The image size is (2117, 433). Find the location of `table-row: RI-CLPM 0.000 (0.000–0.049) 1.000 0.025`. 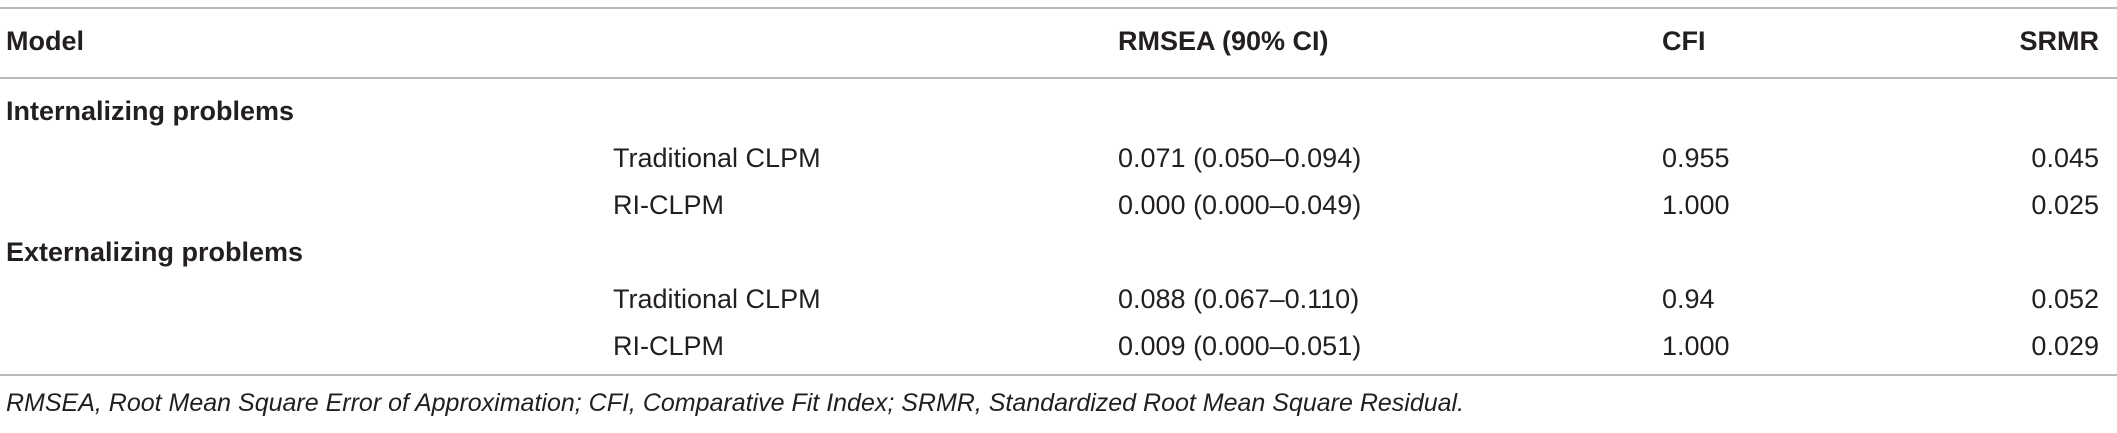

table-row: RI-CLPM 0.000 (0.000–0.049) 1.000 0.025 is located at coordinates (1058, 205).